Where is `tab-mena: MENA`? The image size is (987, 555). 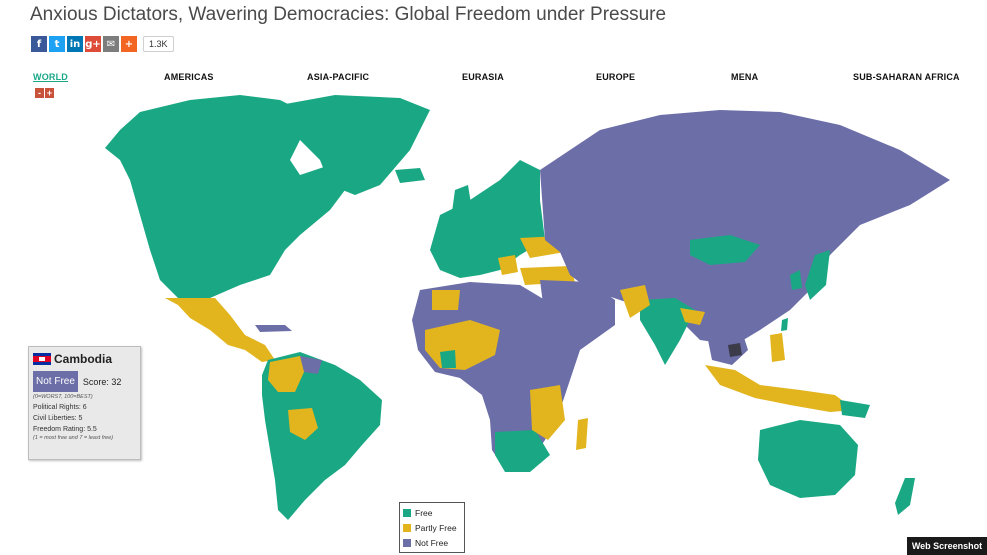 tab-mena: MENA is located at coordinates (745, 77).